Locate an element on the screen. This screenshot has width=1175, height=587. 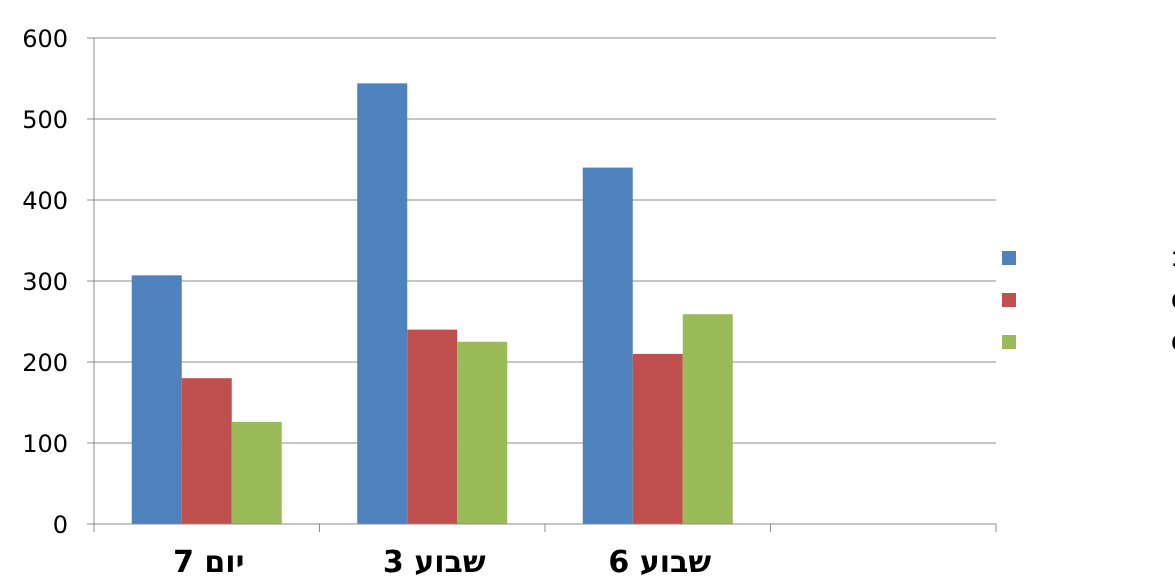
y-tick-label: 400 is located at coordinates (45, 201).